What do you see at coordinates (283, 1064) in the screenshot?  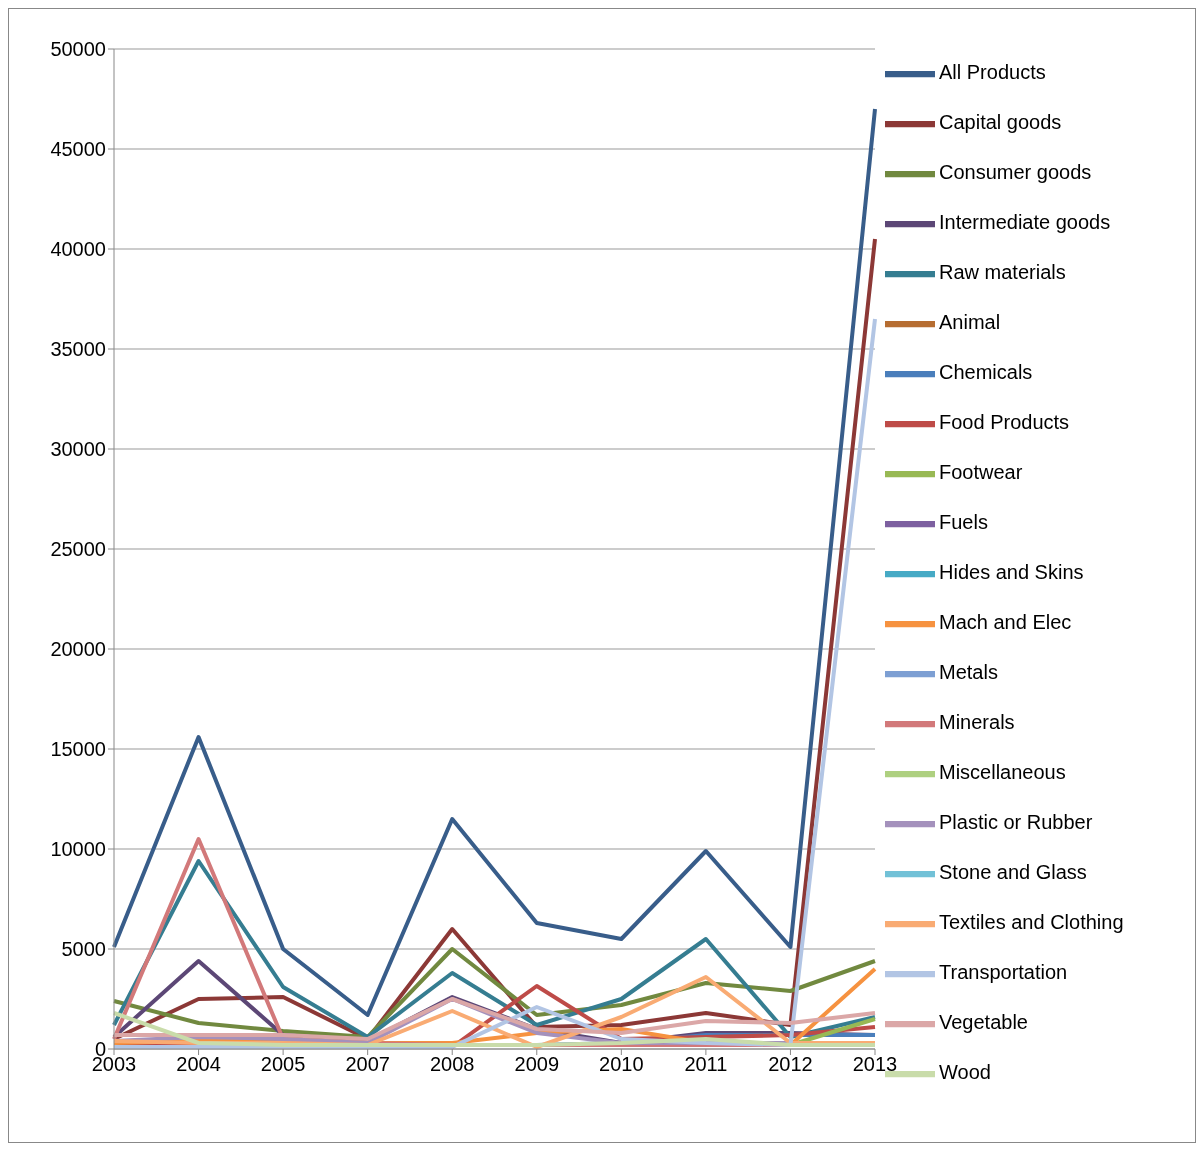 I see `x-tick-label: 2005` at bounding box center [283, 1064].